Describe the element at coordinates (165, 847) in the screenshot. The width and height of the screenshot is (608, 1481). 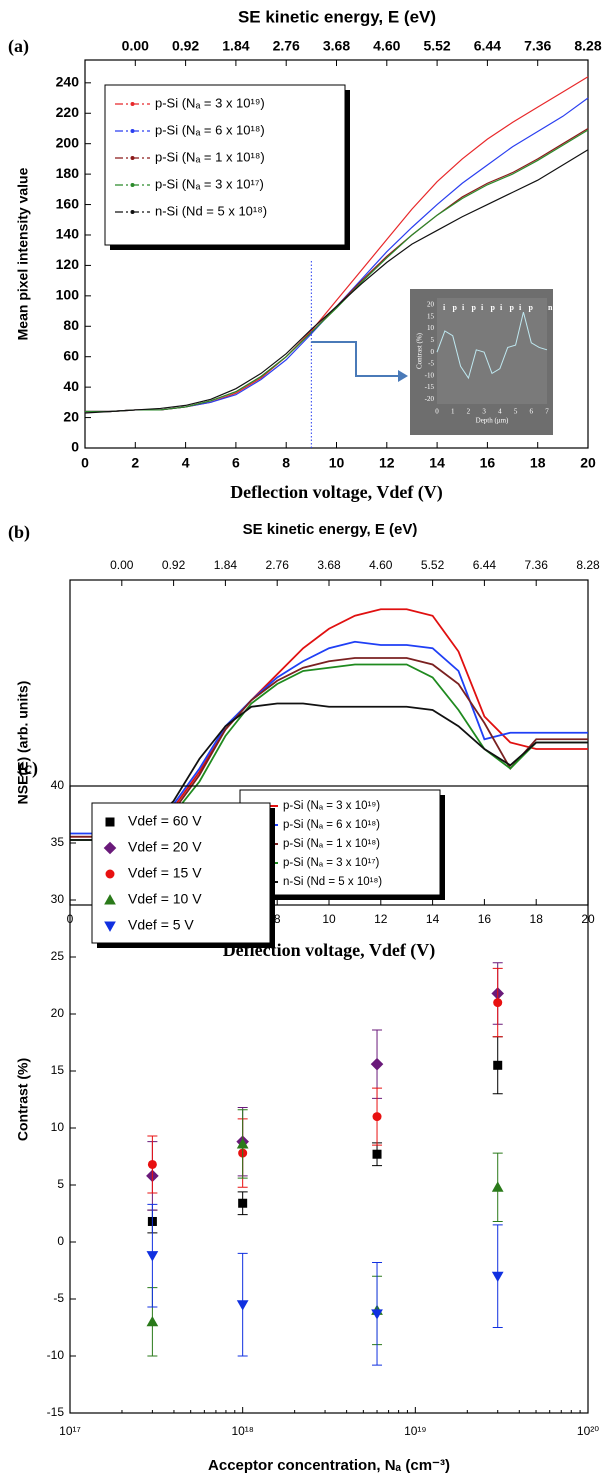
I see `legend-label: Vdef = 20 V` at that location.